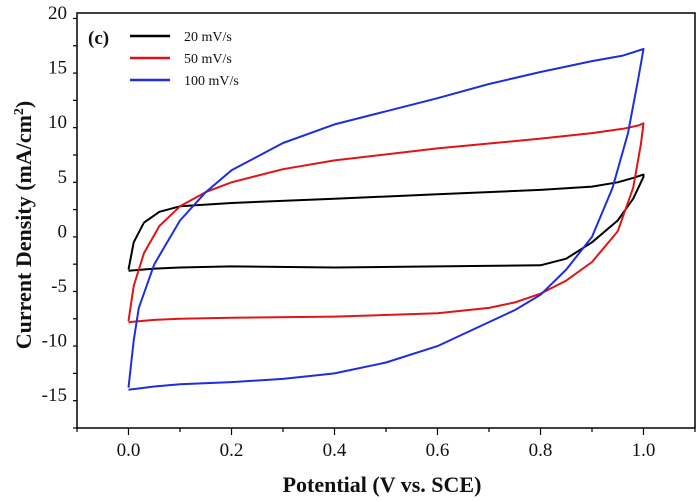 This screenshot has height=502, width=700. Describe the element at coordinates (23, 104) in the screenshot. I see `y-axis-title-close: )` at that location.